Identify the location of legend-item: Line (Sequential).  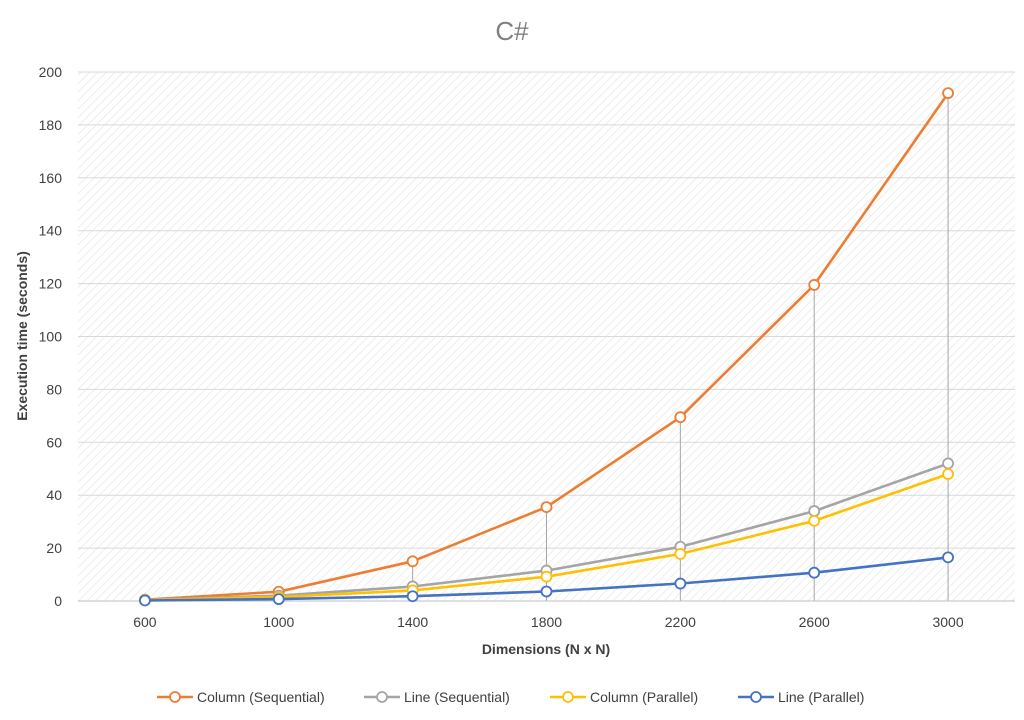
(437, 697).